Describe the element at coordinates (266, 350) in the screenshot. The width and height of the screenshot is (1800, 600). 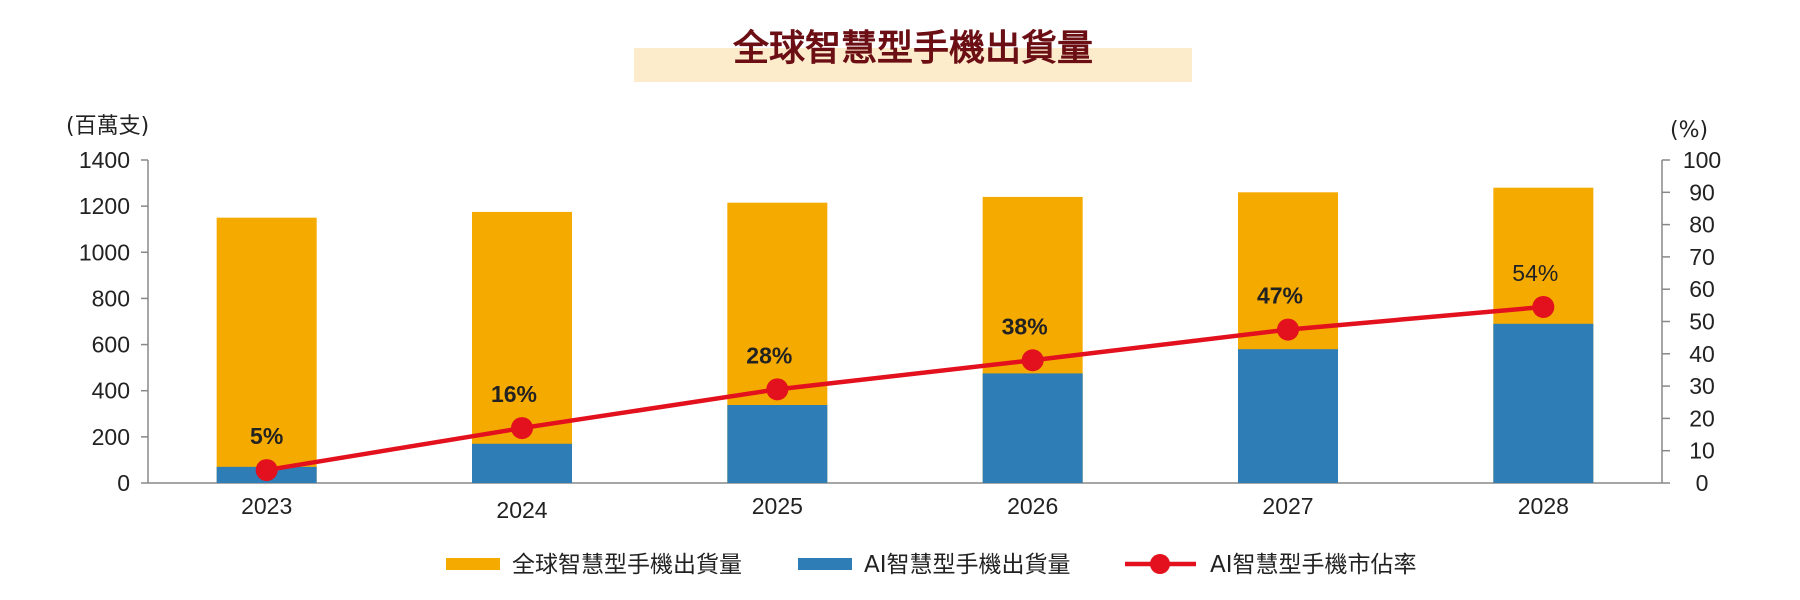
I see `bar-total-2023` at that location.